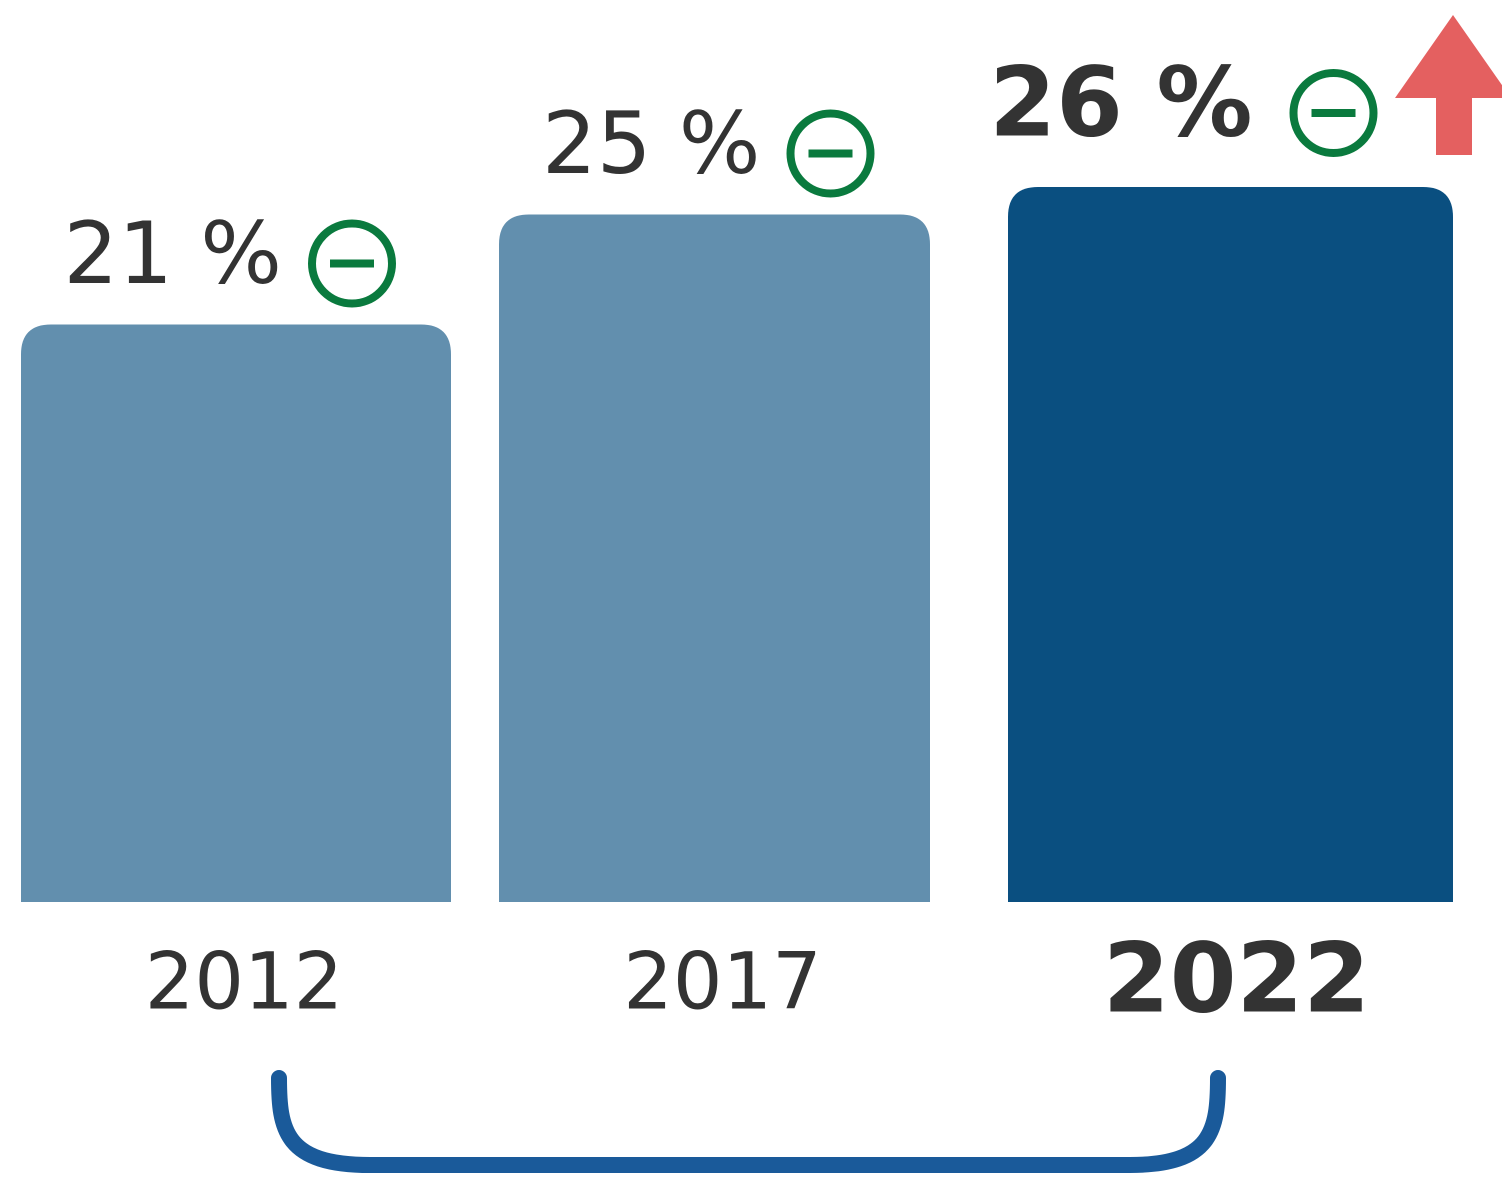 The image size is (1502, 1177). What do you see at coordinates (236, 613) in the screenshot?
I see `bar` at bounding box center [236, 613].